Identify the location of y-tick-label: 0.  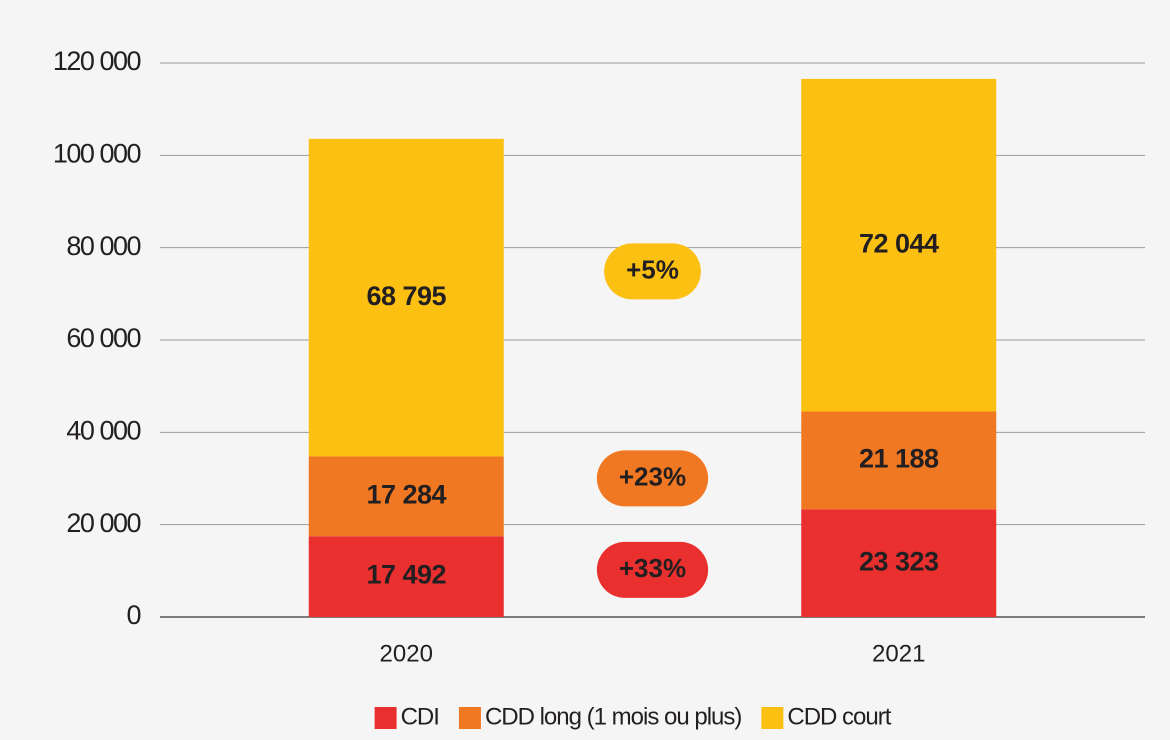
(133, 615).